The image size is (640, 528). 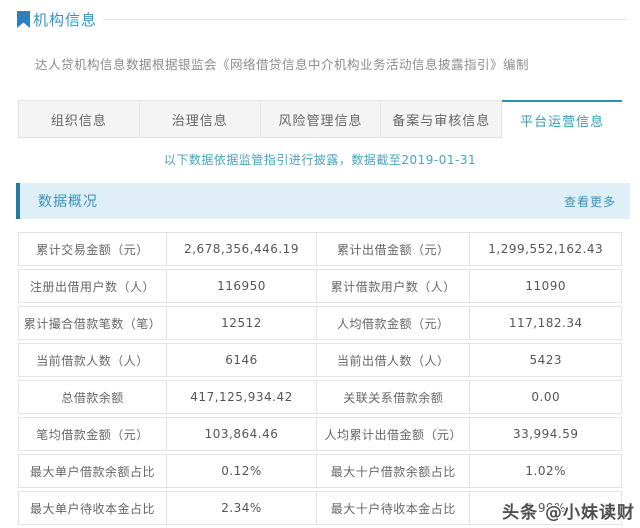 I want to click on metric-value: 0.12%, so click(x=242, y=471).